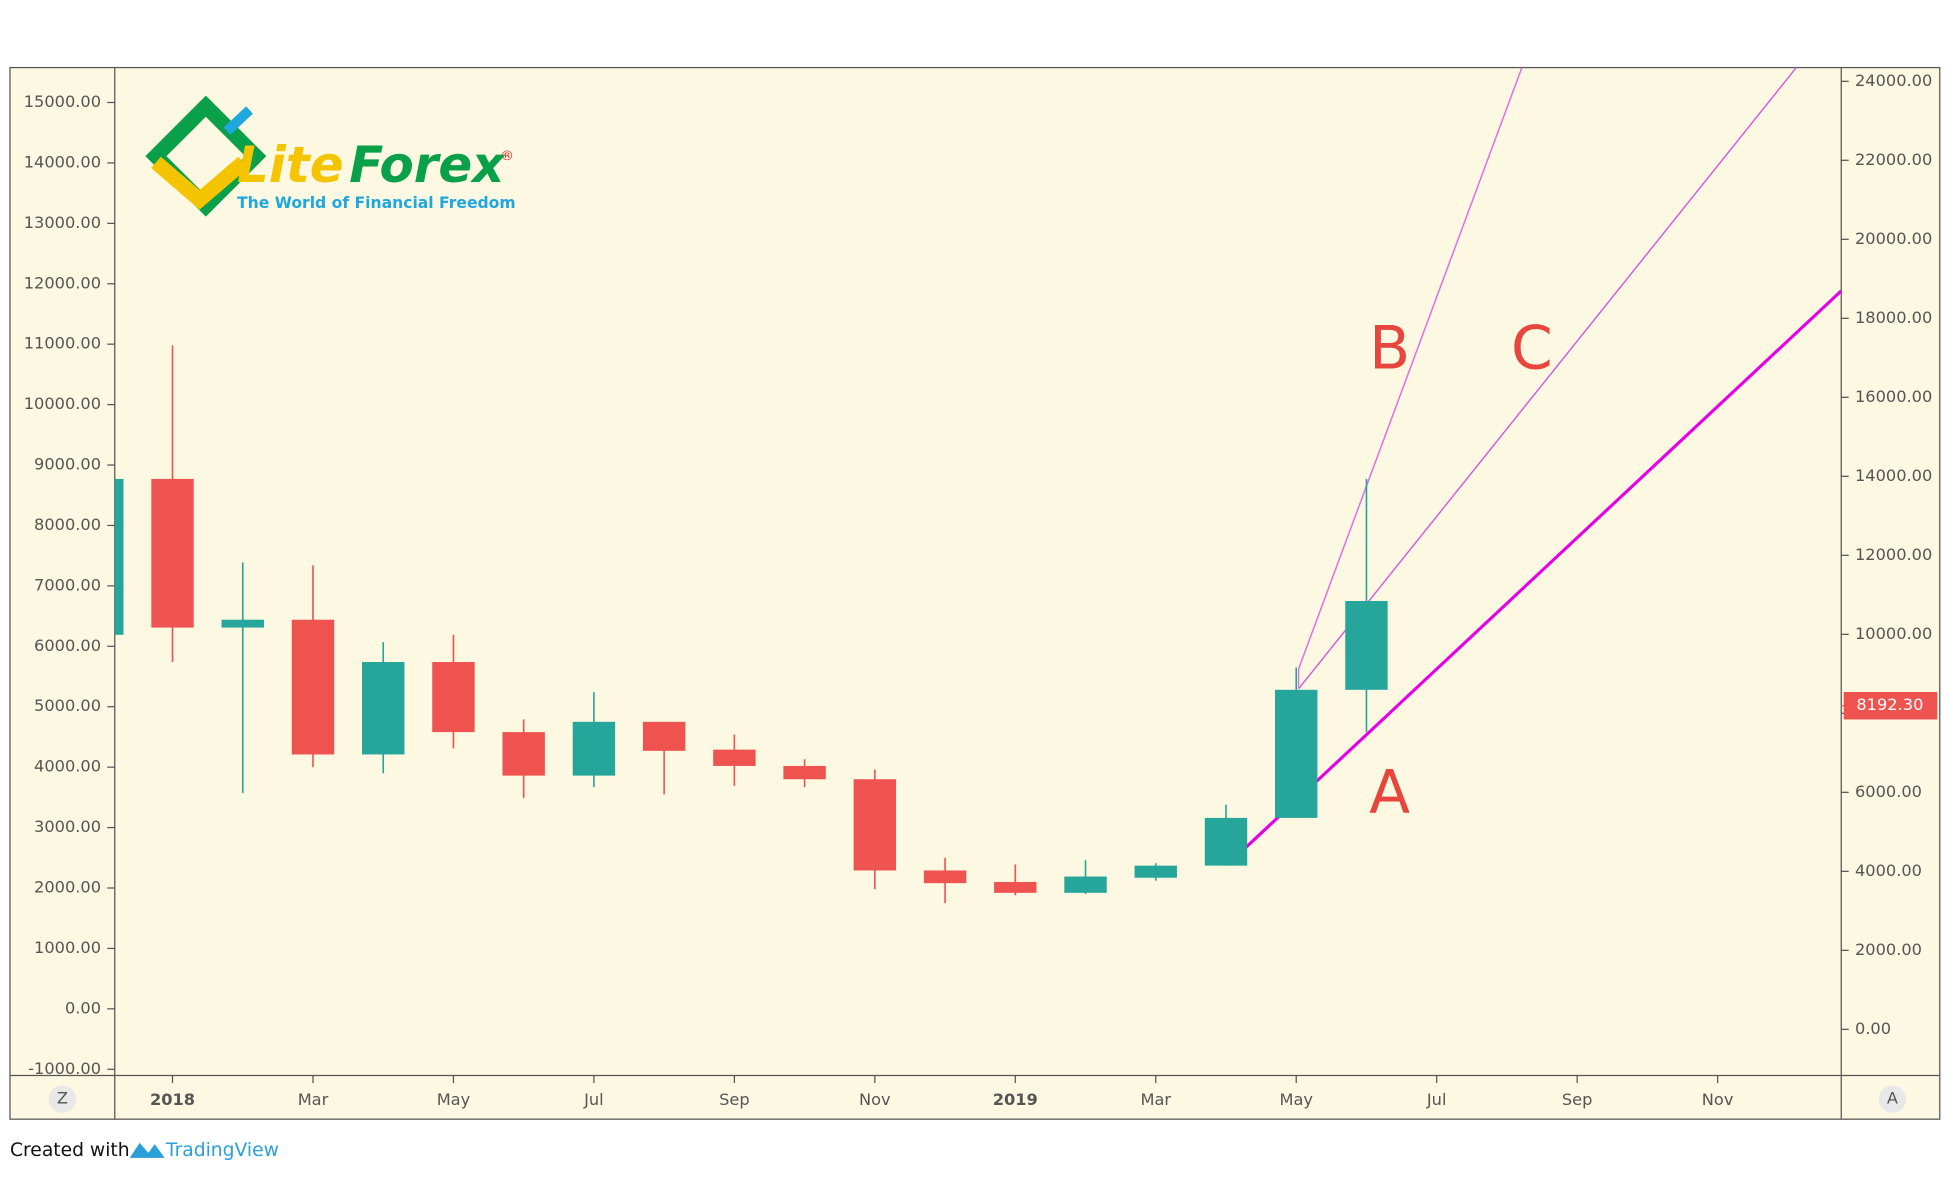 The image size is (1956, 1182). I want to click on y-tick-label: 5000.00, so click(67, 705).